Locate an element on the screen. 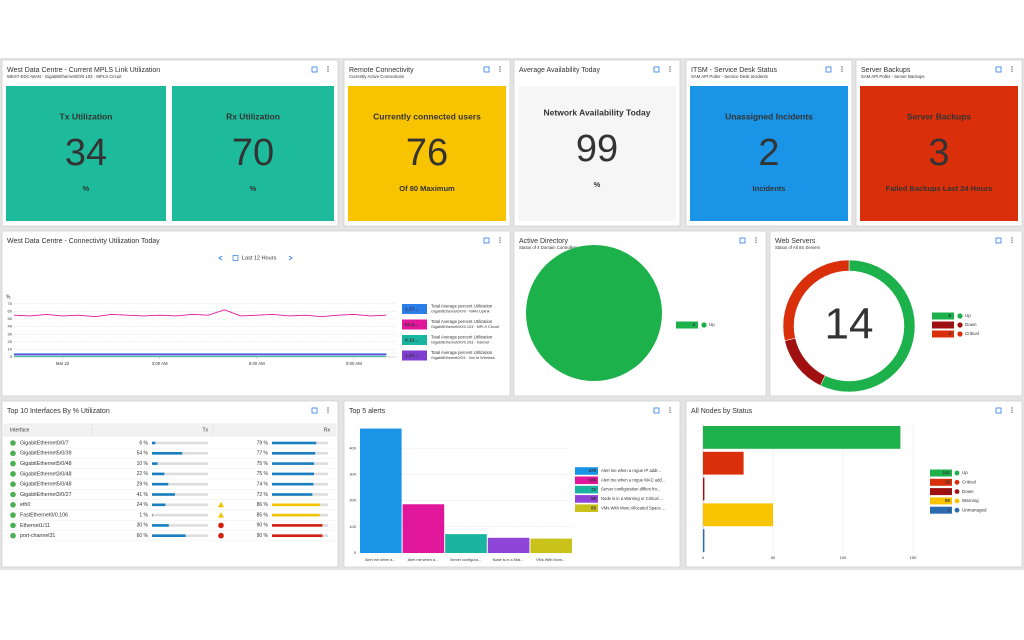 Image resolution: width=1024 pixels, height=640 pixels. warning-icon is located at coordinates (221, 504).